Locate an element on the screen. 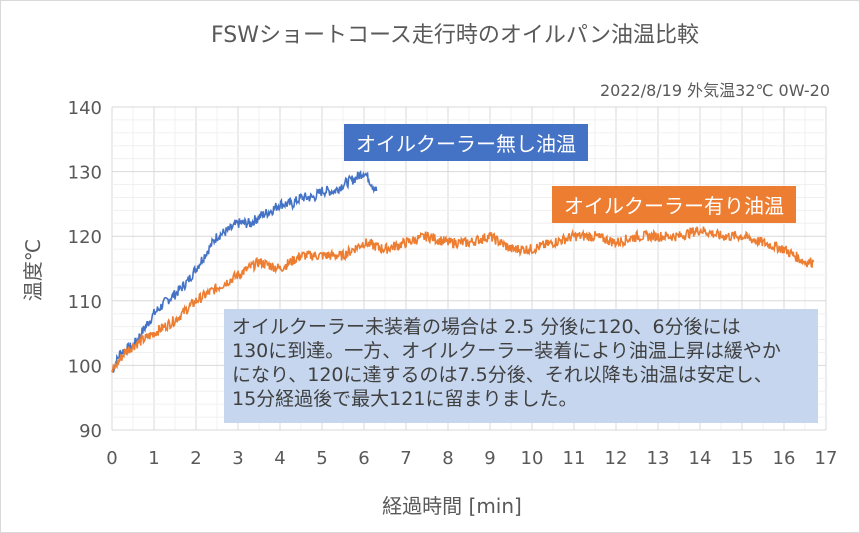 This screenshot has width=860, height=533. annotation-line: オイルクーラー未装着の場合は 2.5 分後に120、6分後には is located at coordinates (486, 327).